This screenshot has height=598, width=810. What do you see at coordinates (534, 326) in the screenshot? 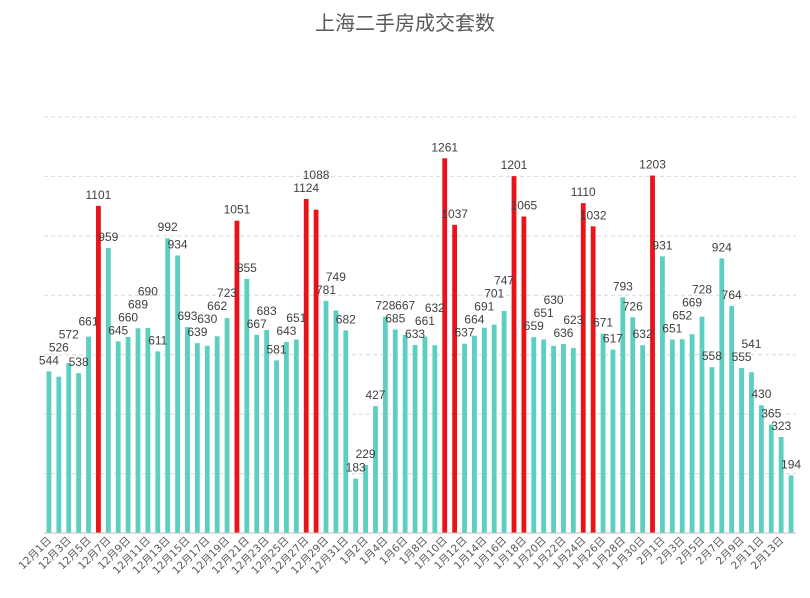
I see `value-label: 659` at bounding box center [534, 326].